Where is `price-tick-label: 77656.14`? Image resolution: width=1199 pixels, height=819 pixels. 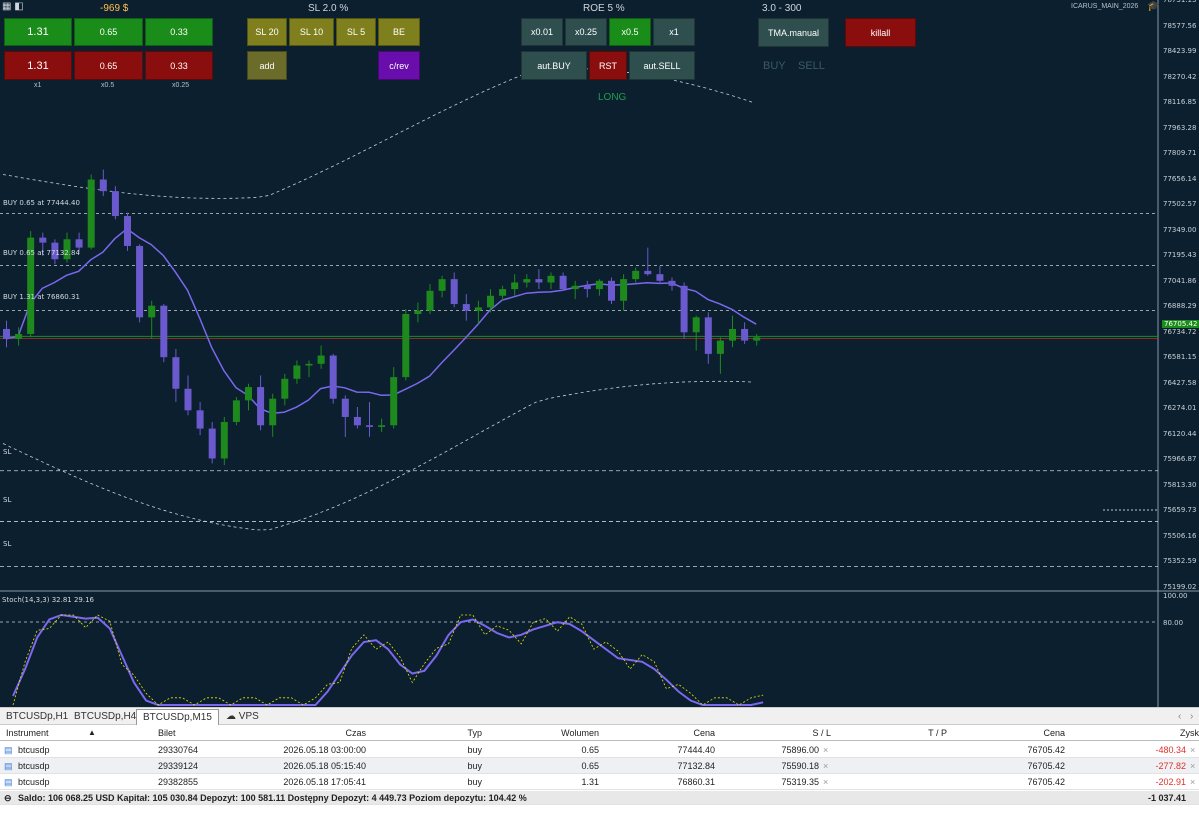
price-tick-label: 77656.14 is located at coordinates (1180, 178).